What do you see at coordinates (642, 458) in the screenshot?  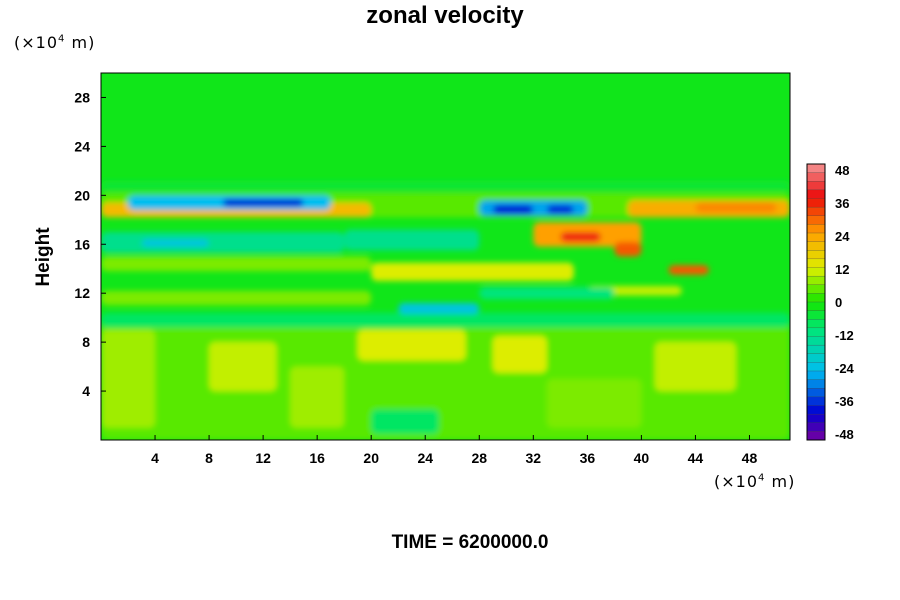 I see `x-tick-label: 40` at bounding box center [642, 458].